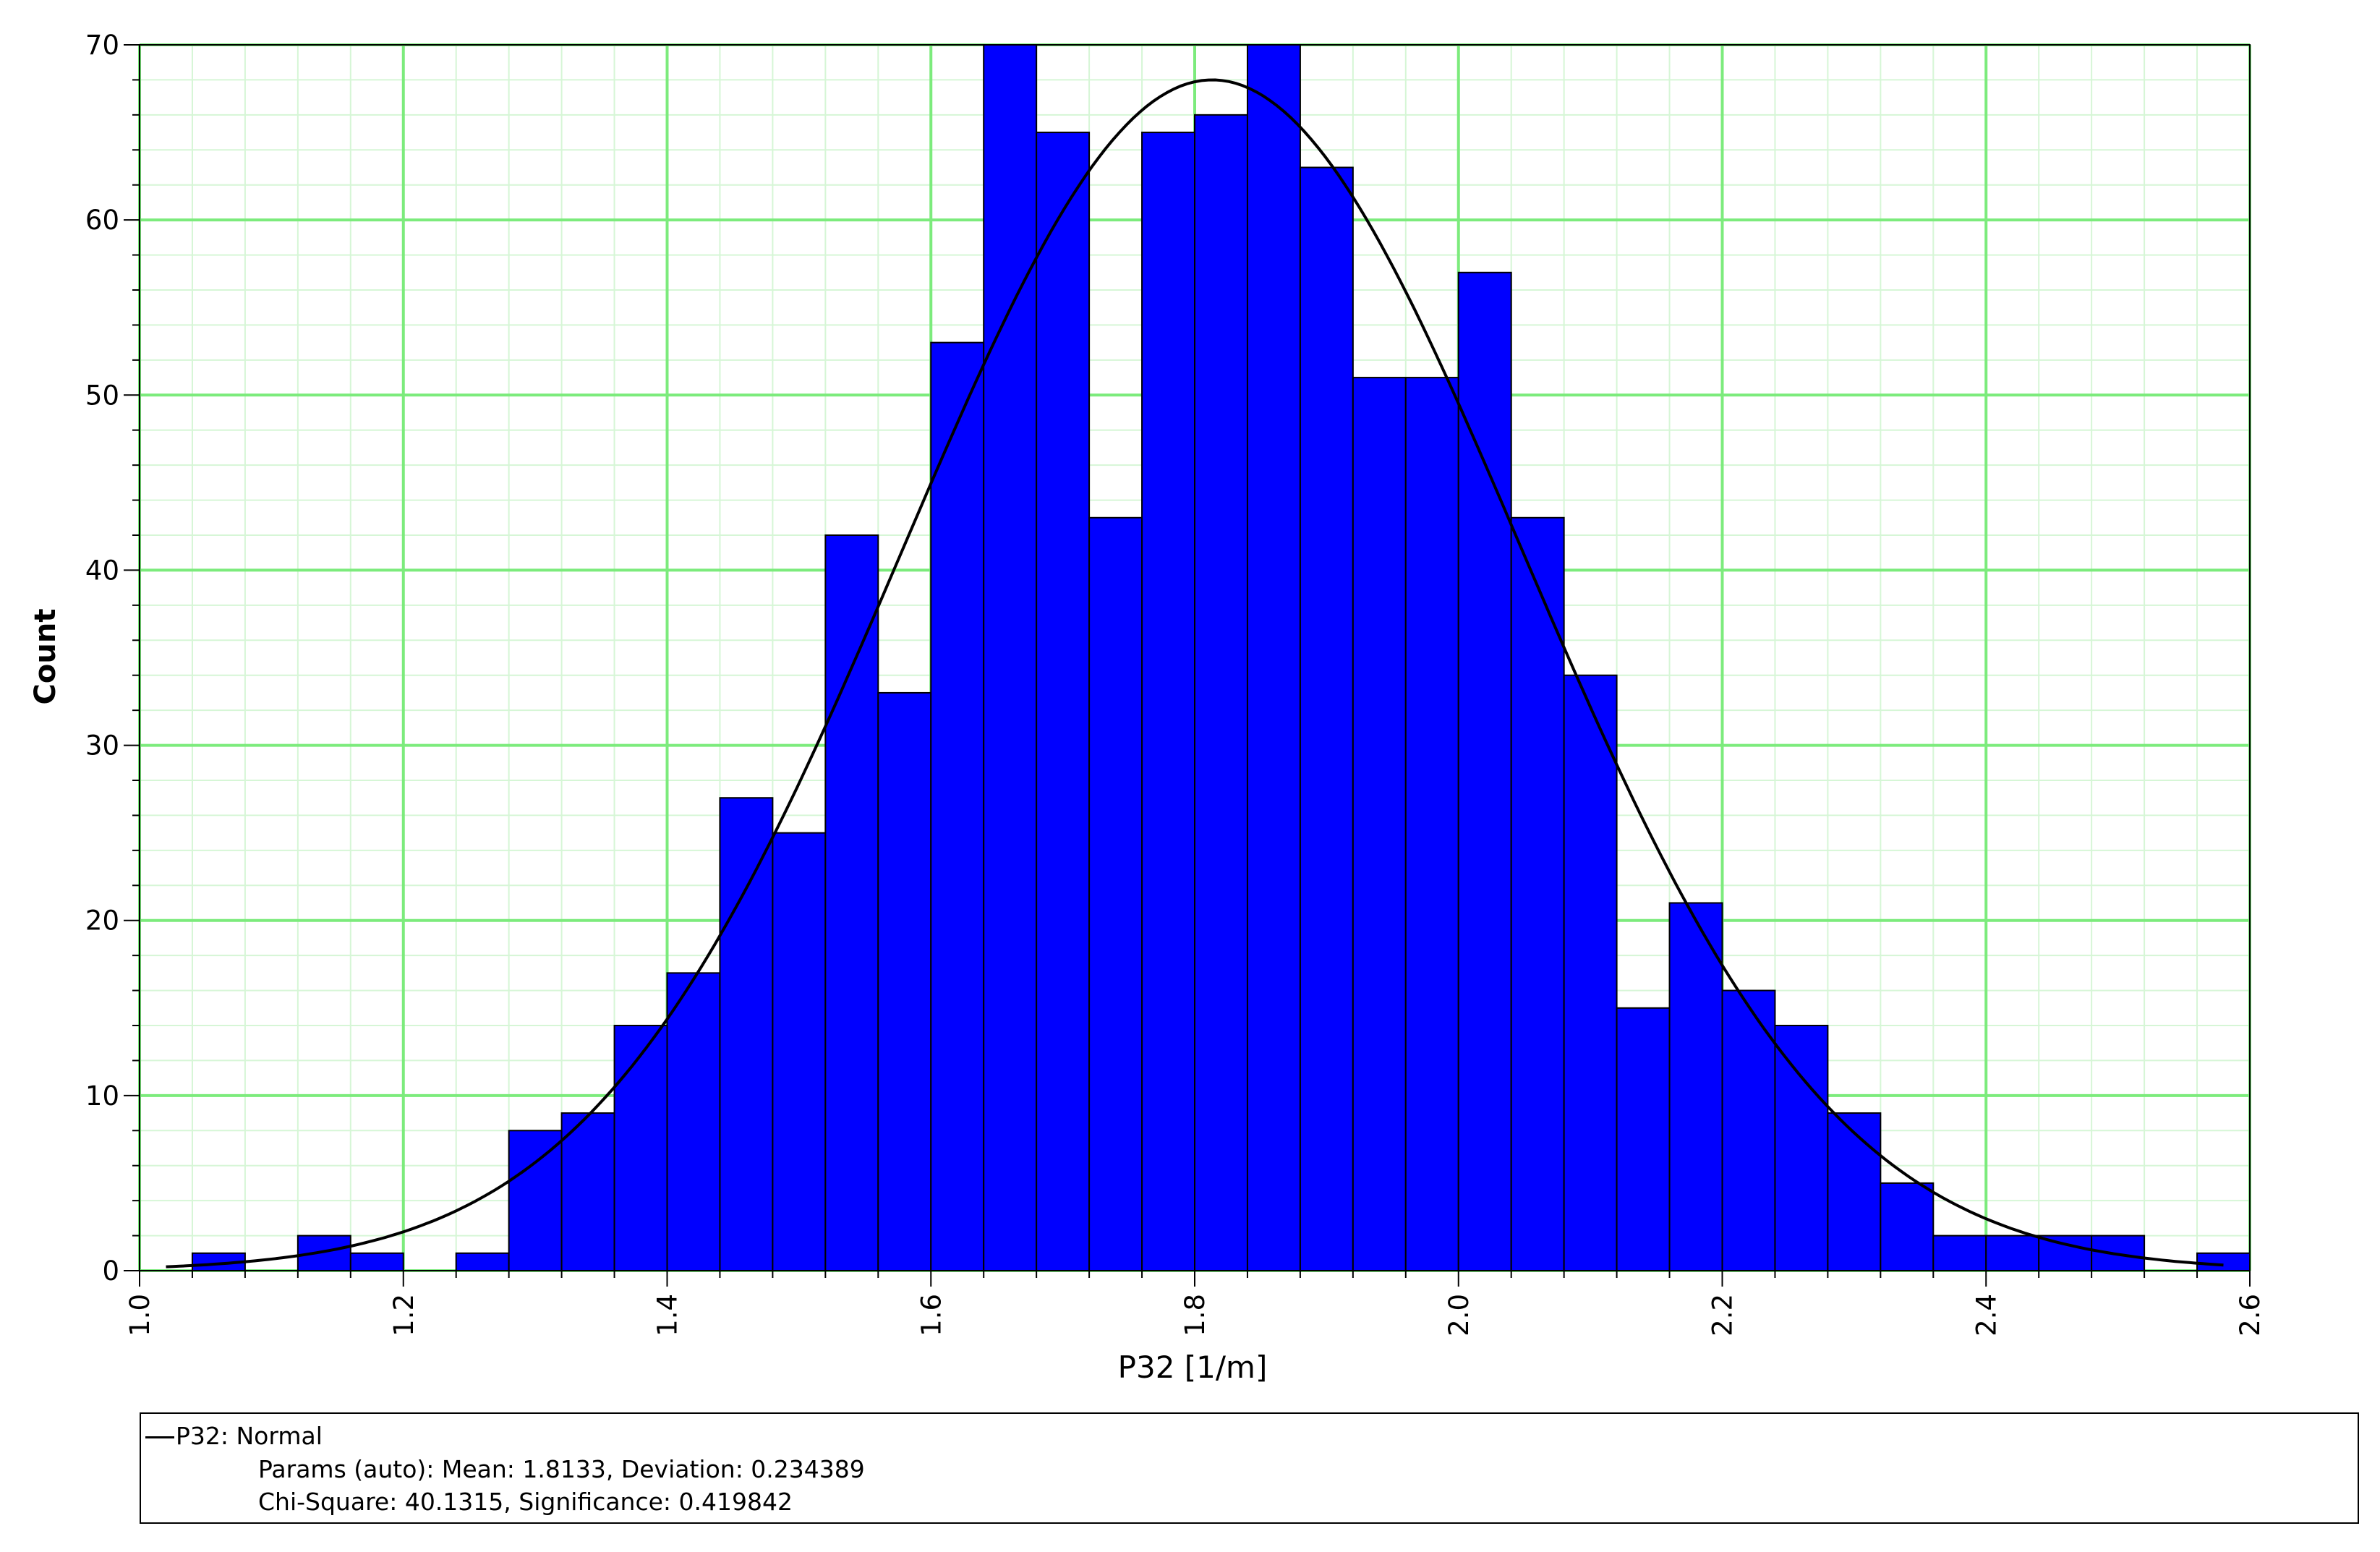 This screenshot has height=1552, width=2380. What do you see at coordinates (102, 921) in the screenshot?
I see `y-tick-label: 20` at bounding box center [102, 921].